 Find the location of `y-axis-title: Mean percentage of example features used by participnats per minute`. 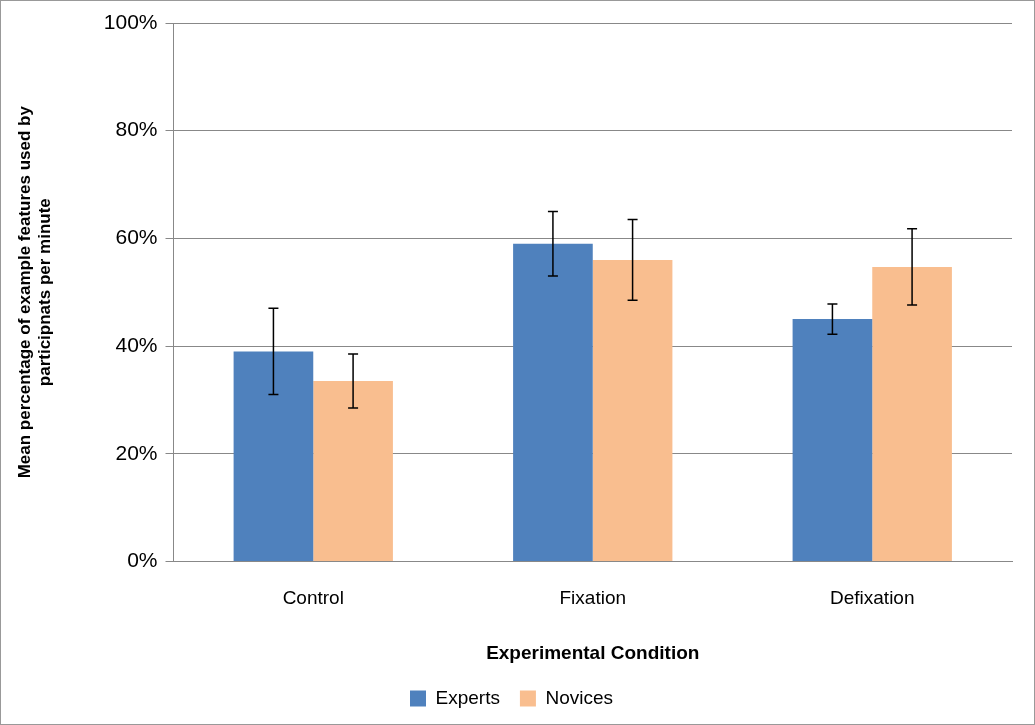

y-axis-title: Mean percentage of example features used by participnats per minute is located at coordinates (34, 292).